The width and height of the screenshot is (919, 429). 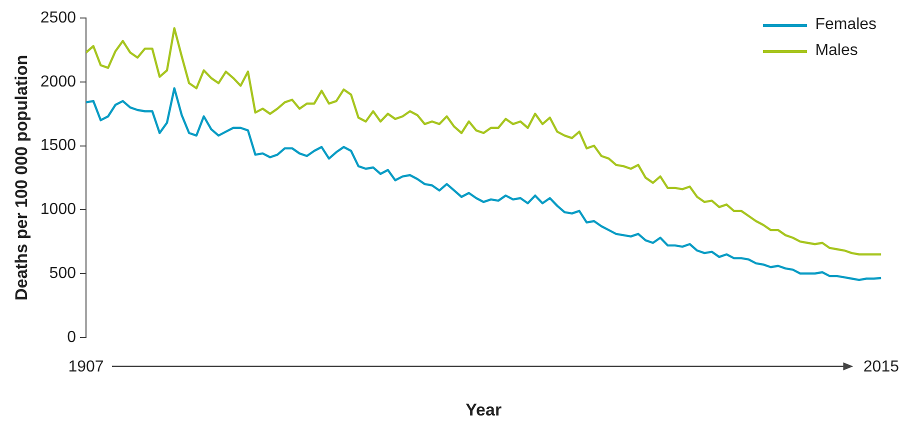 What do you see at coordinates (484, 410) in the screenshot?
I see `x-axis-title: Year` at bounding box center [484, 410].